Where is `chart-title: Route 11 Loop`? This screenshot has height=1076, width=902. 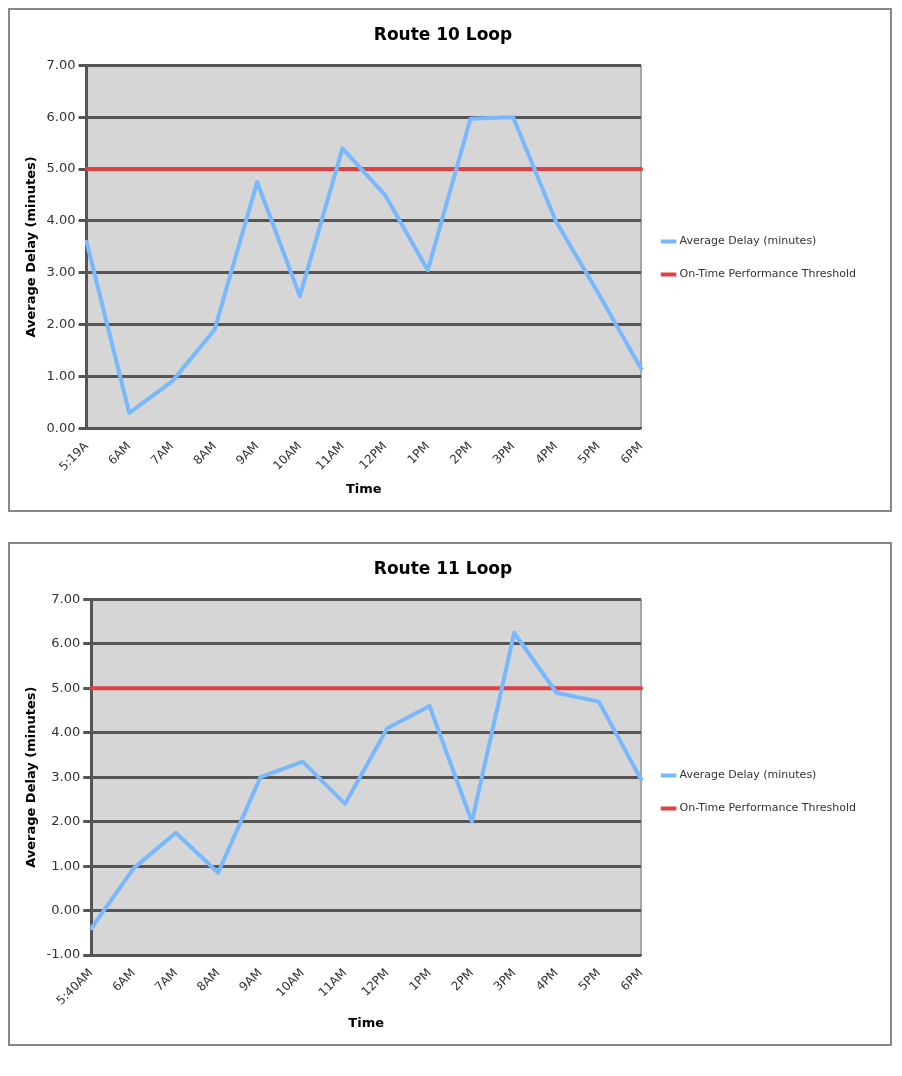 chart-title: Route 11 Loop is located at coordinates (443, 567).